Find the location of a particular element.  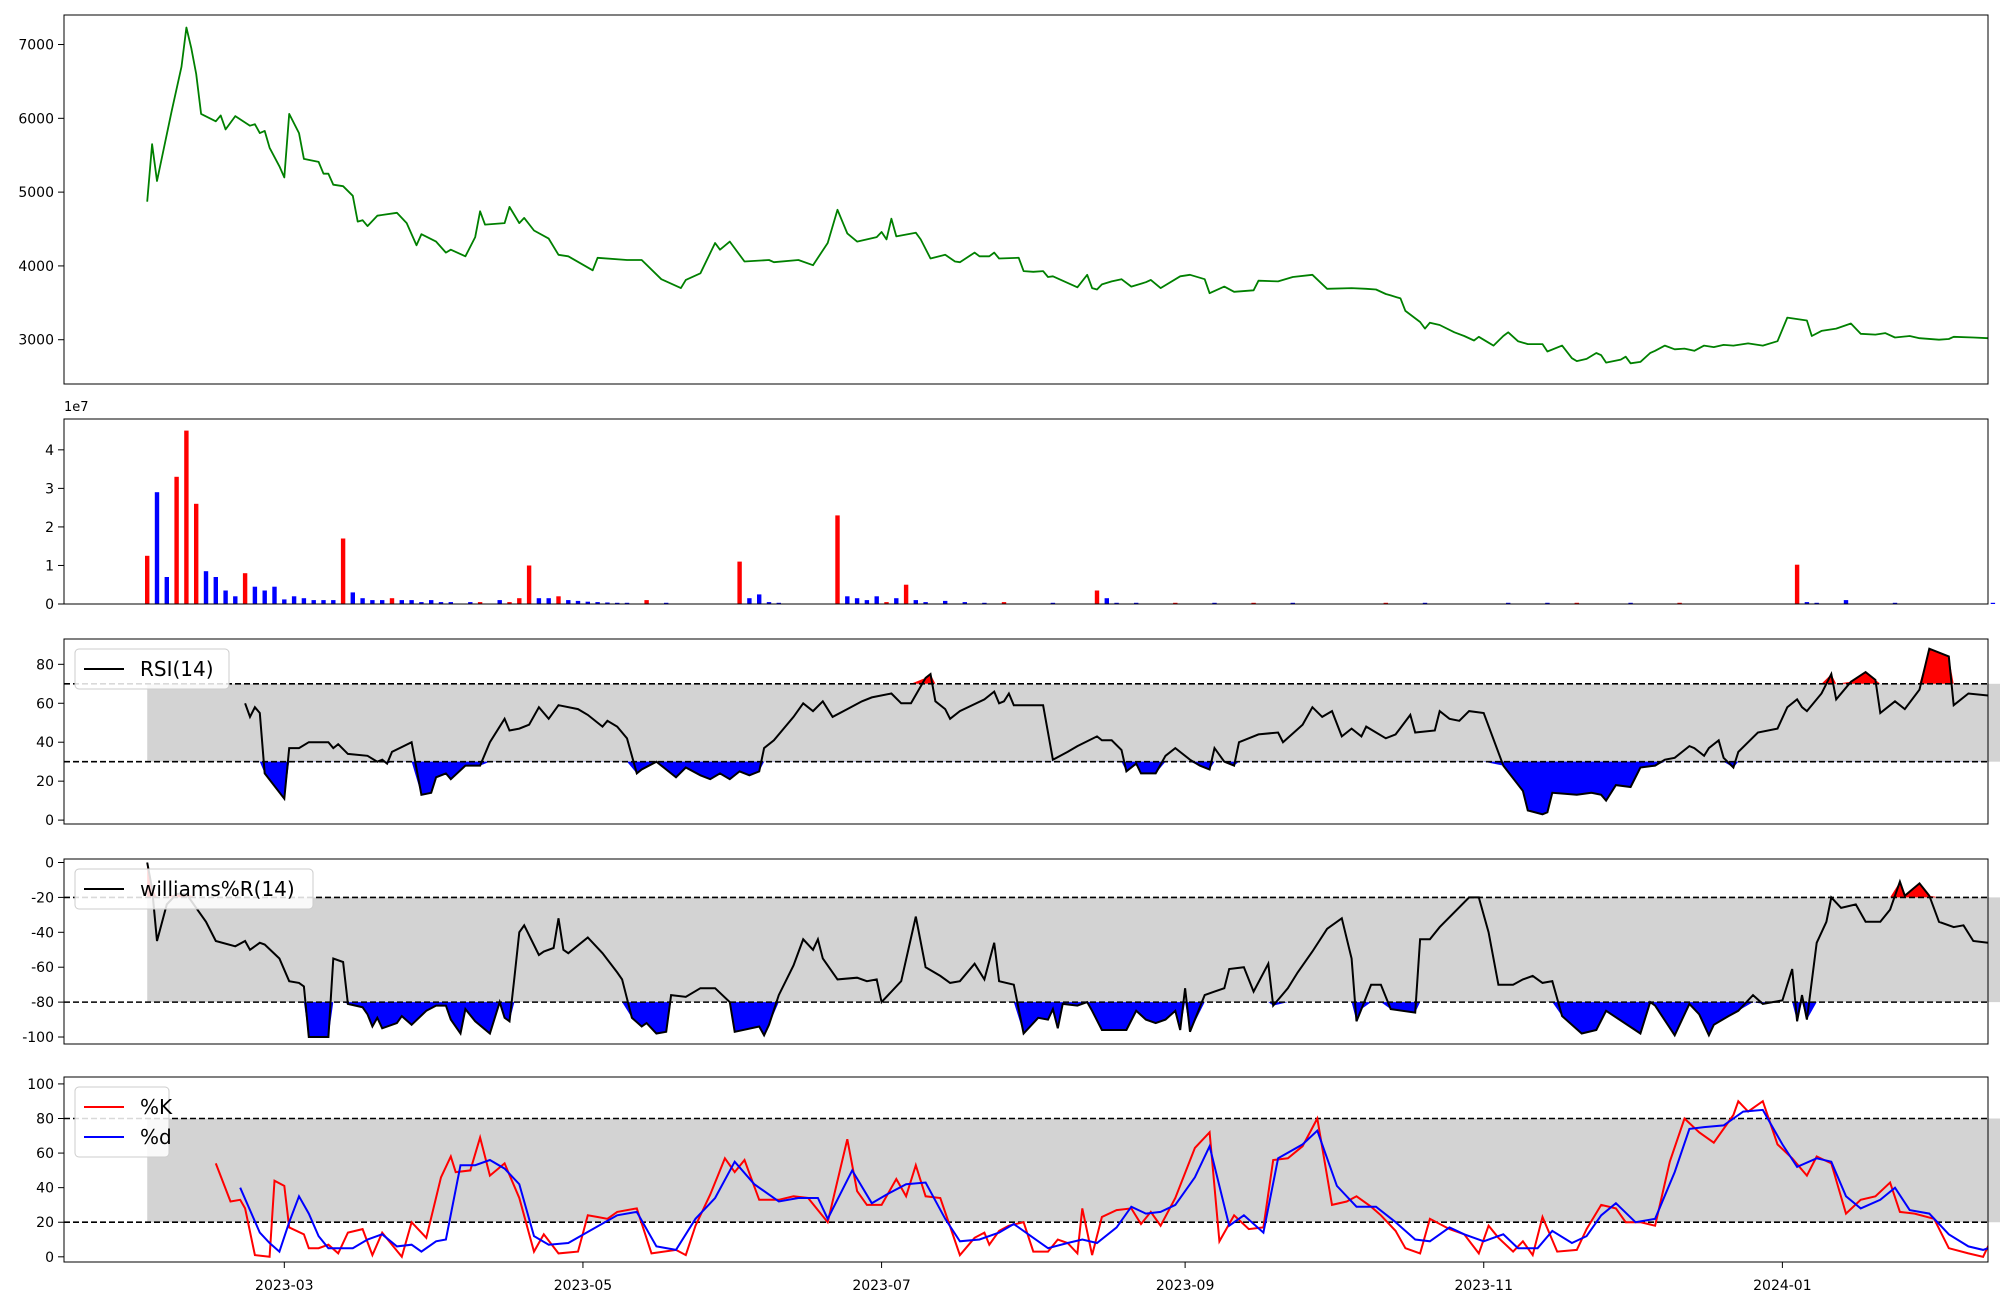

stochastic-frame is located at coordinates (1026, 1169).